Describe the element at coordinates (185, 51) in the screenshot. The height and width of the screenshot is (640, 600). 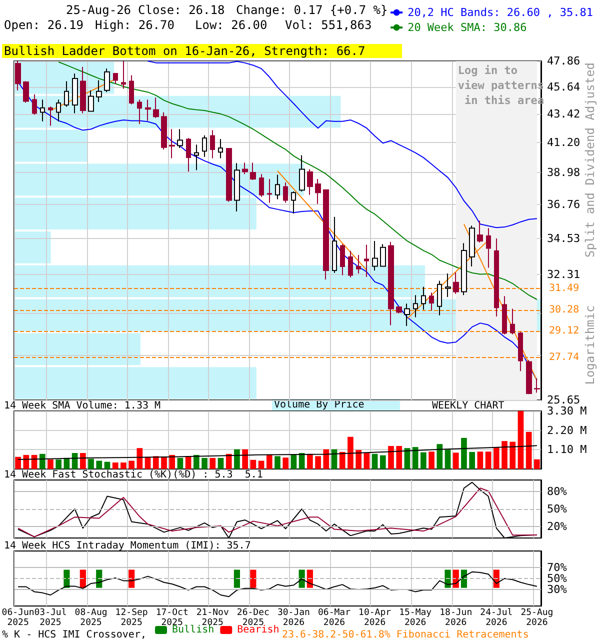
I see `chart-title: Bullish Ladder Bottom on 16-Jan-26, Strength: 66.7` at that location.